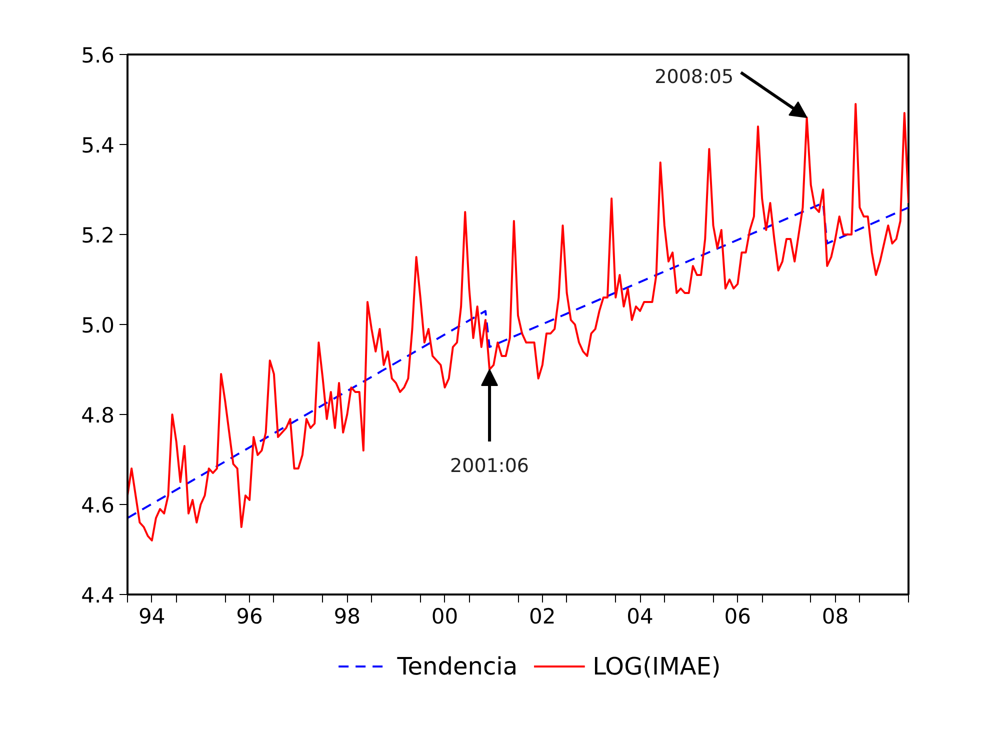 This screenshot has width=999, height=742. Describe the element at coordinates (98, 596) in the screenshot. I see `y-tick-label: 4.4` at that location.